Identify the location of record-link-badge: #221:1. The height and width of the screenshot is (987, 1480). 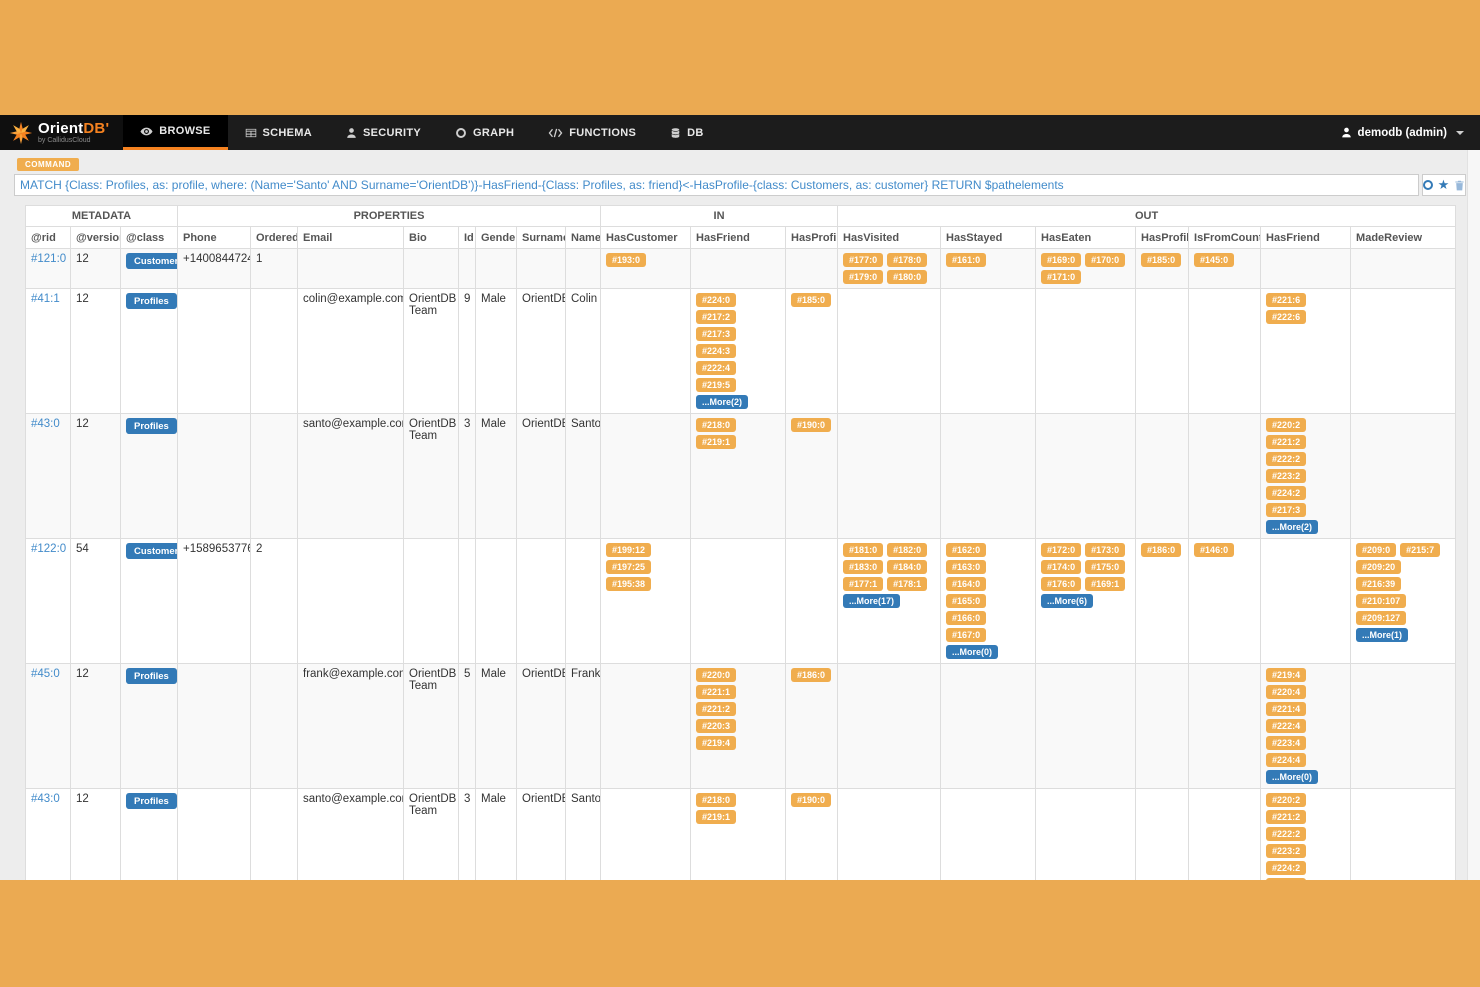
(716, 692).